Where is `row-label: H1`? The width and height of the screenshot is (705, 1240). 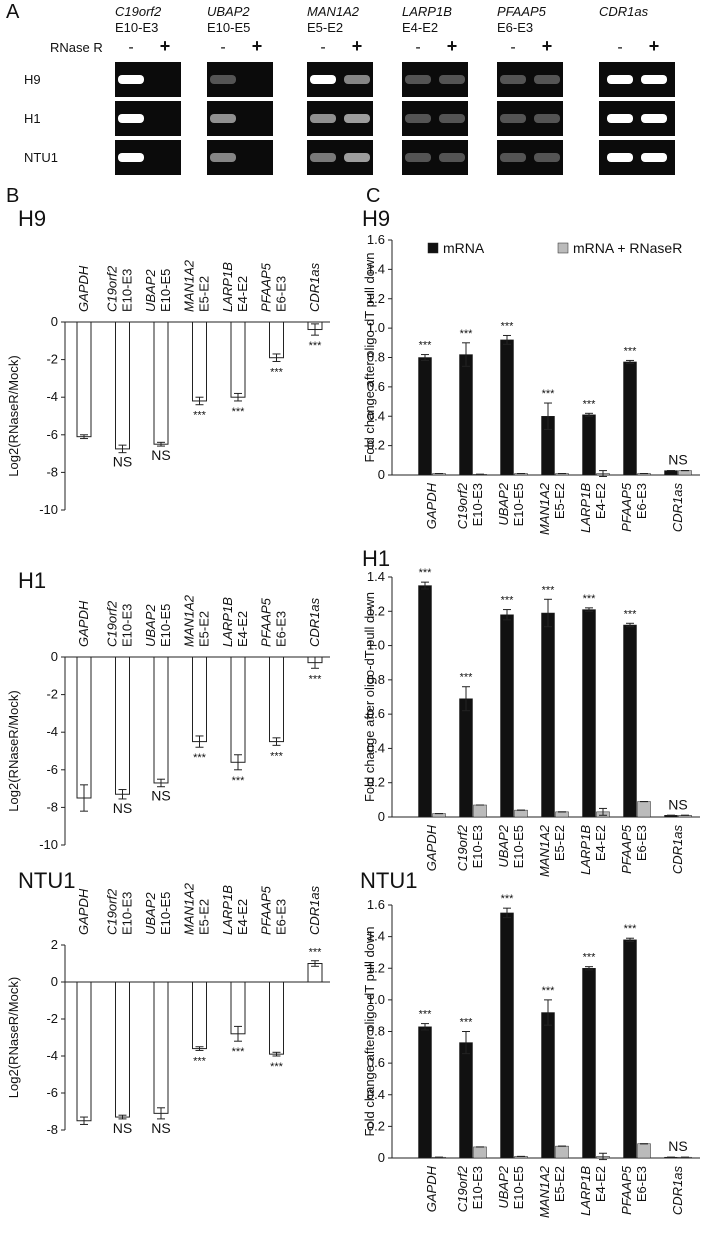
row-label: H1 is located at coordinates (32, 118).